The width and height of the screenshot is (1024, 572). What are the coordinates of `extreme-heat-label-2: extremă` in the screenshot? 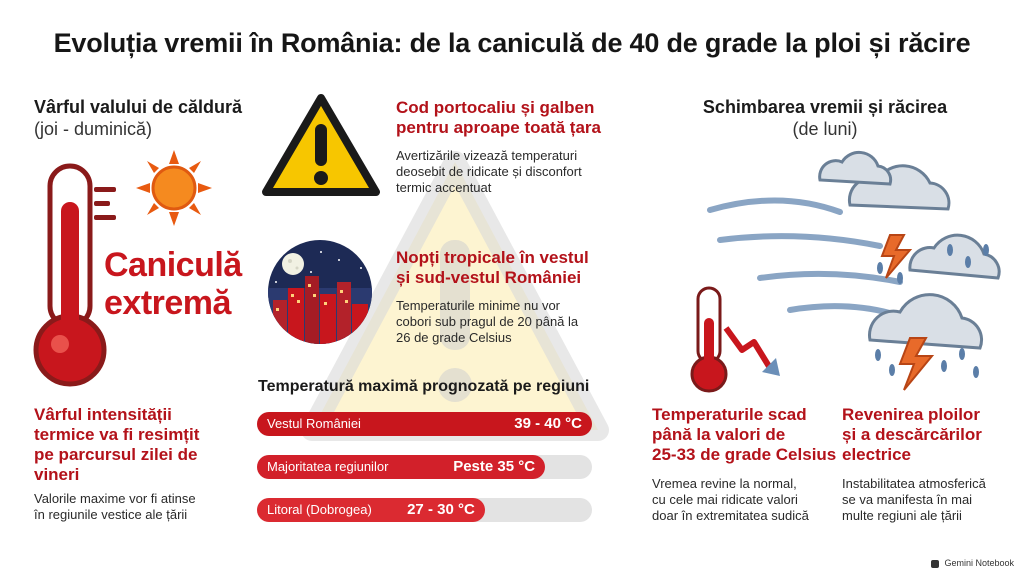 It's located at (167, 303).